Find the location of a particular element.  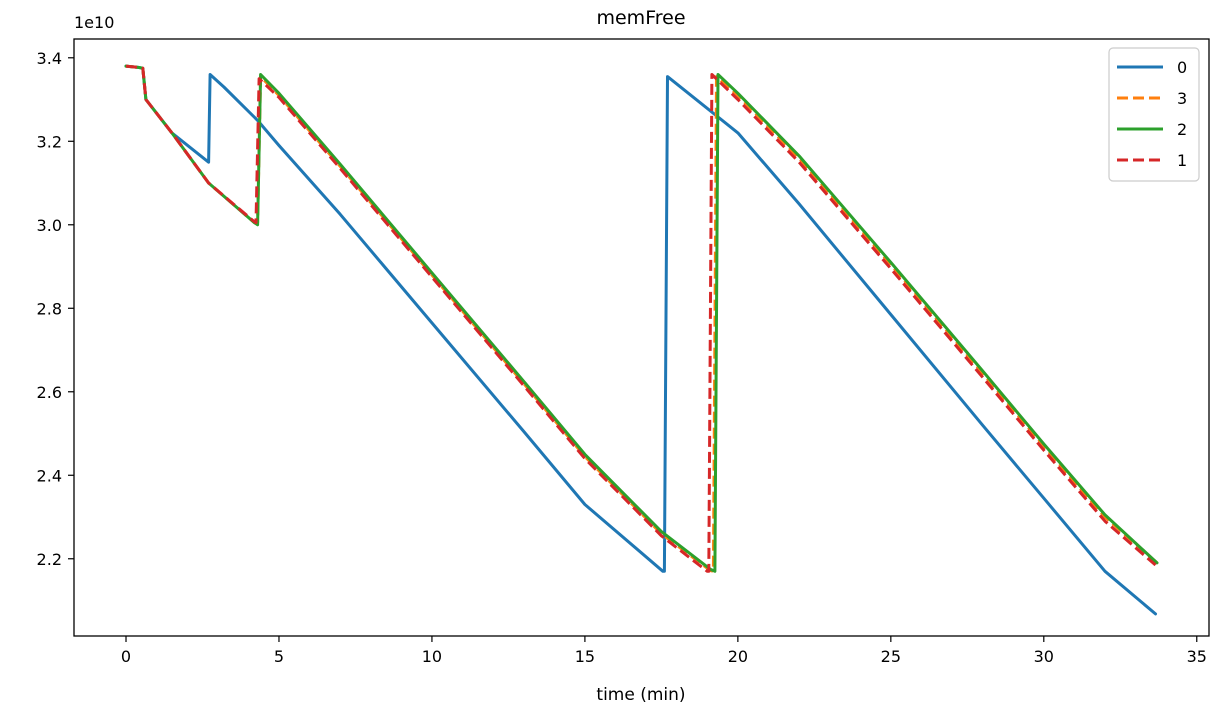

y-tick-label: 2.2 is located at coordinates (49, 559).